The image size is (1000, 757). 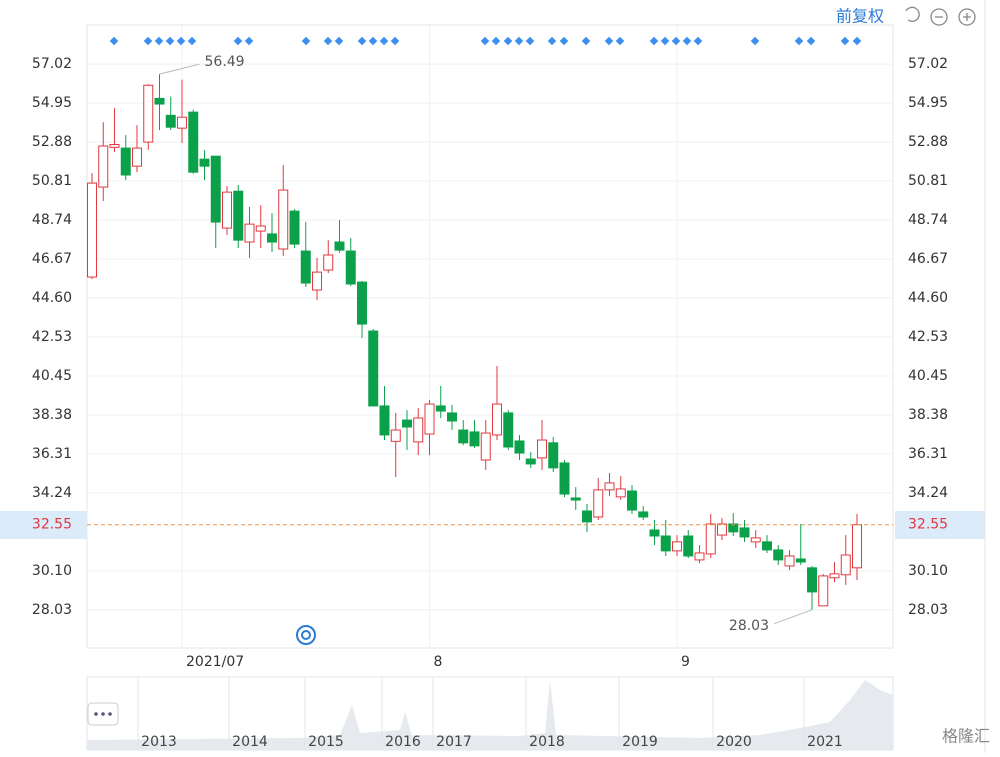 I want to click on y-tick-label-right: 48.74, so click(x=928, y=220).